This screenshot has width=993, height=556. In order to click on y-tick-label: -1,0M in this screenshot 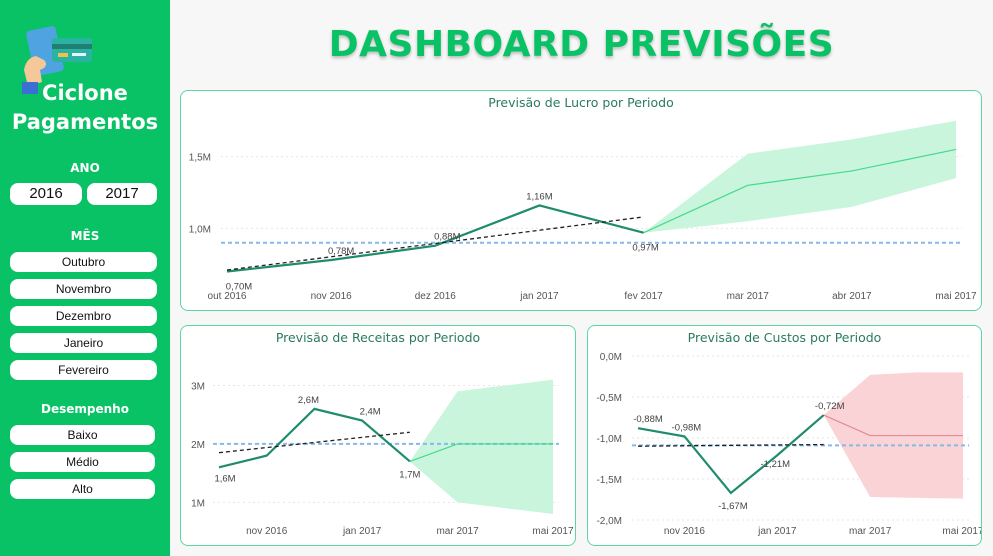, I will do `click(609, 439)`.